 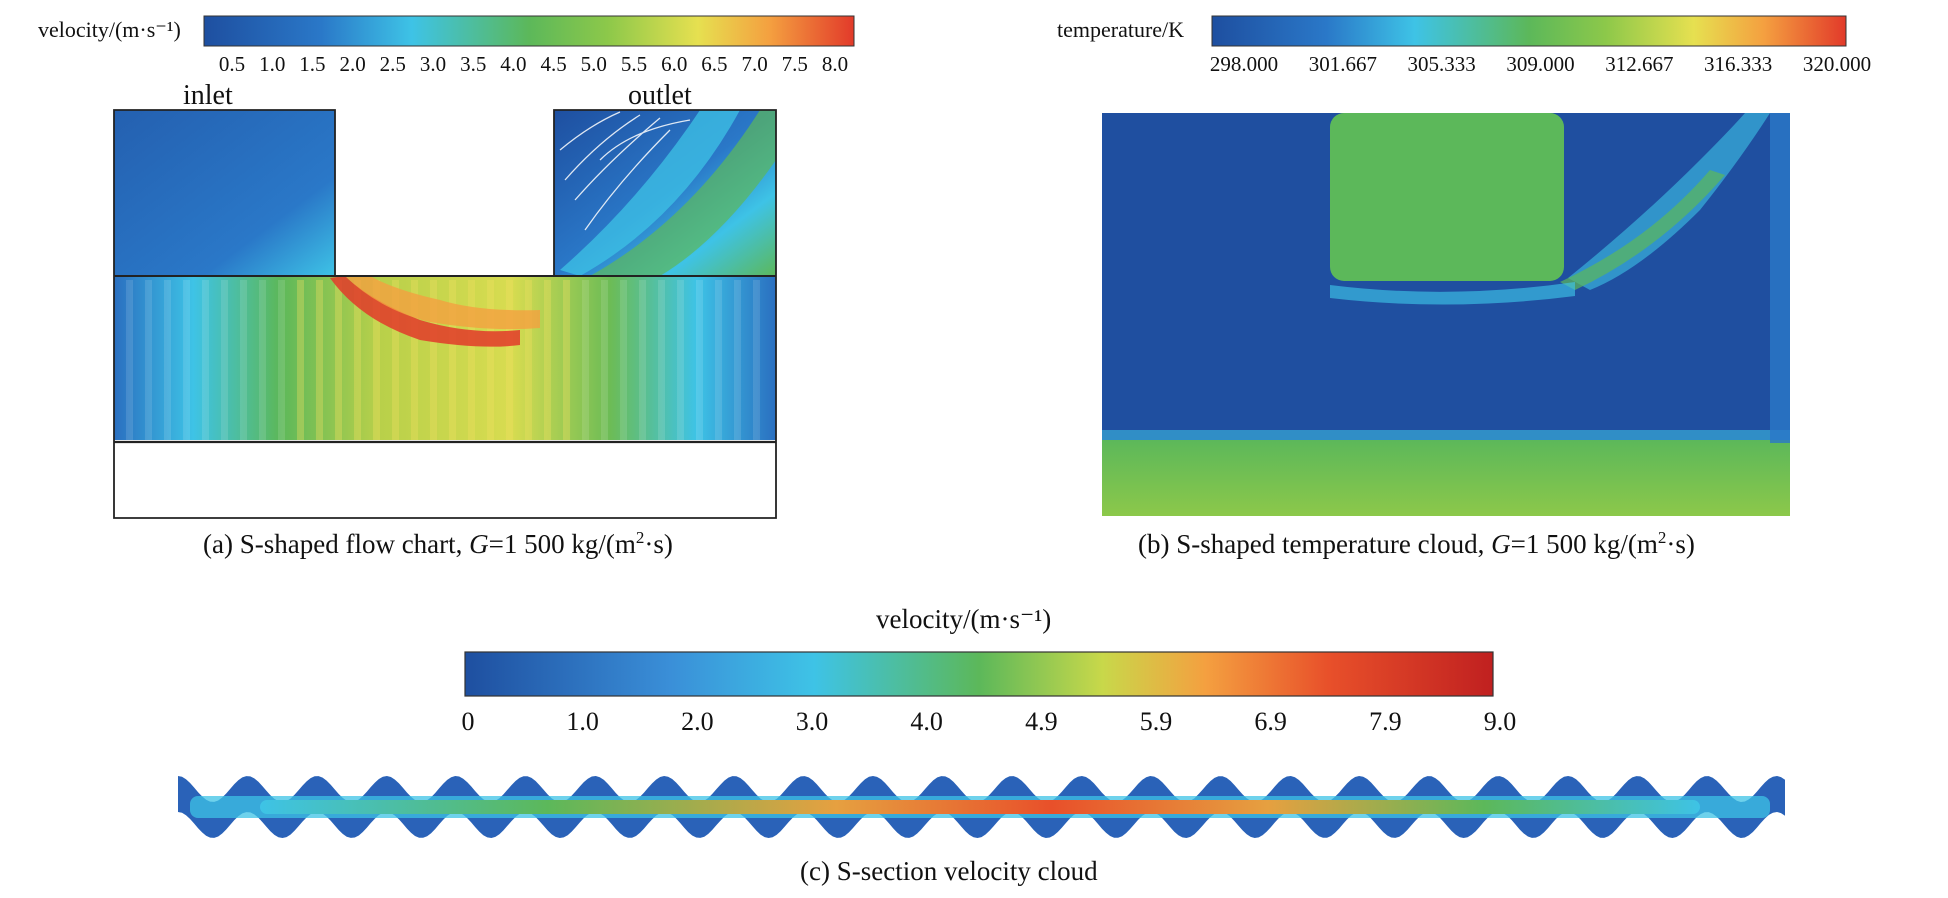 I want to click on colorbar-tick-label: 7.5, so click(x=795, y=64).